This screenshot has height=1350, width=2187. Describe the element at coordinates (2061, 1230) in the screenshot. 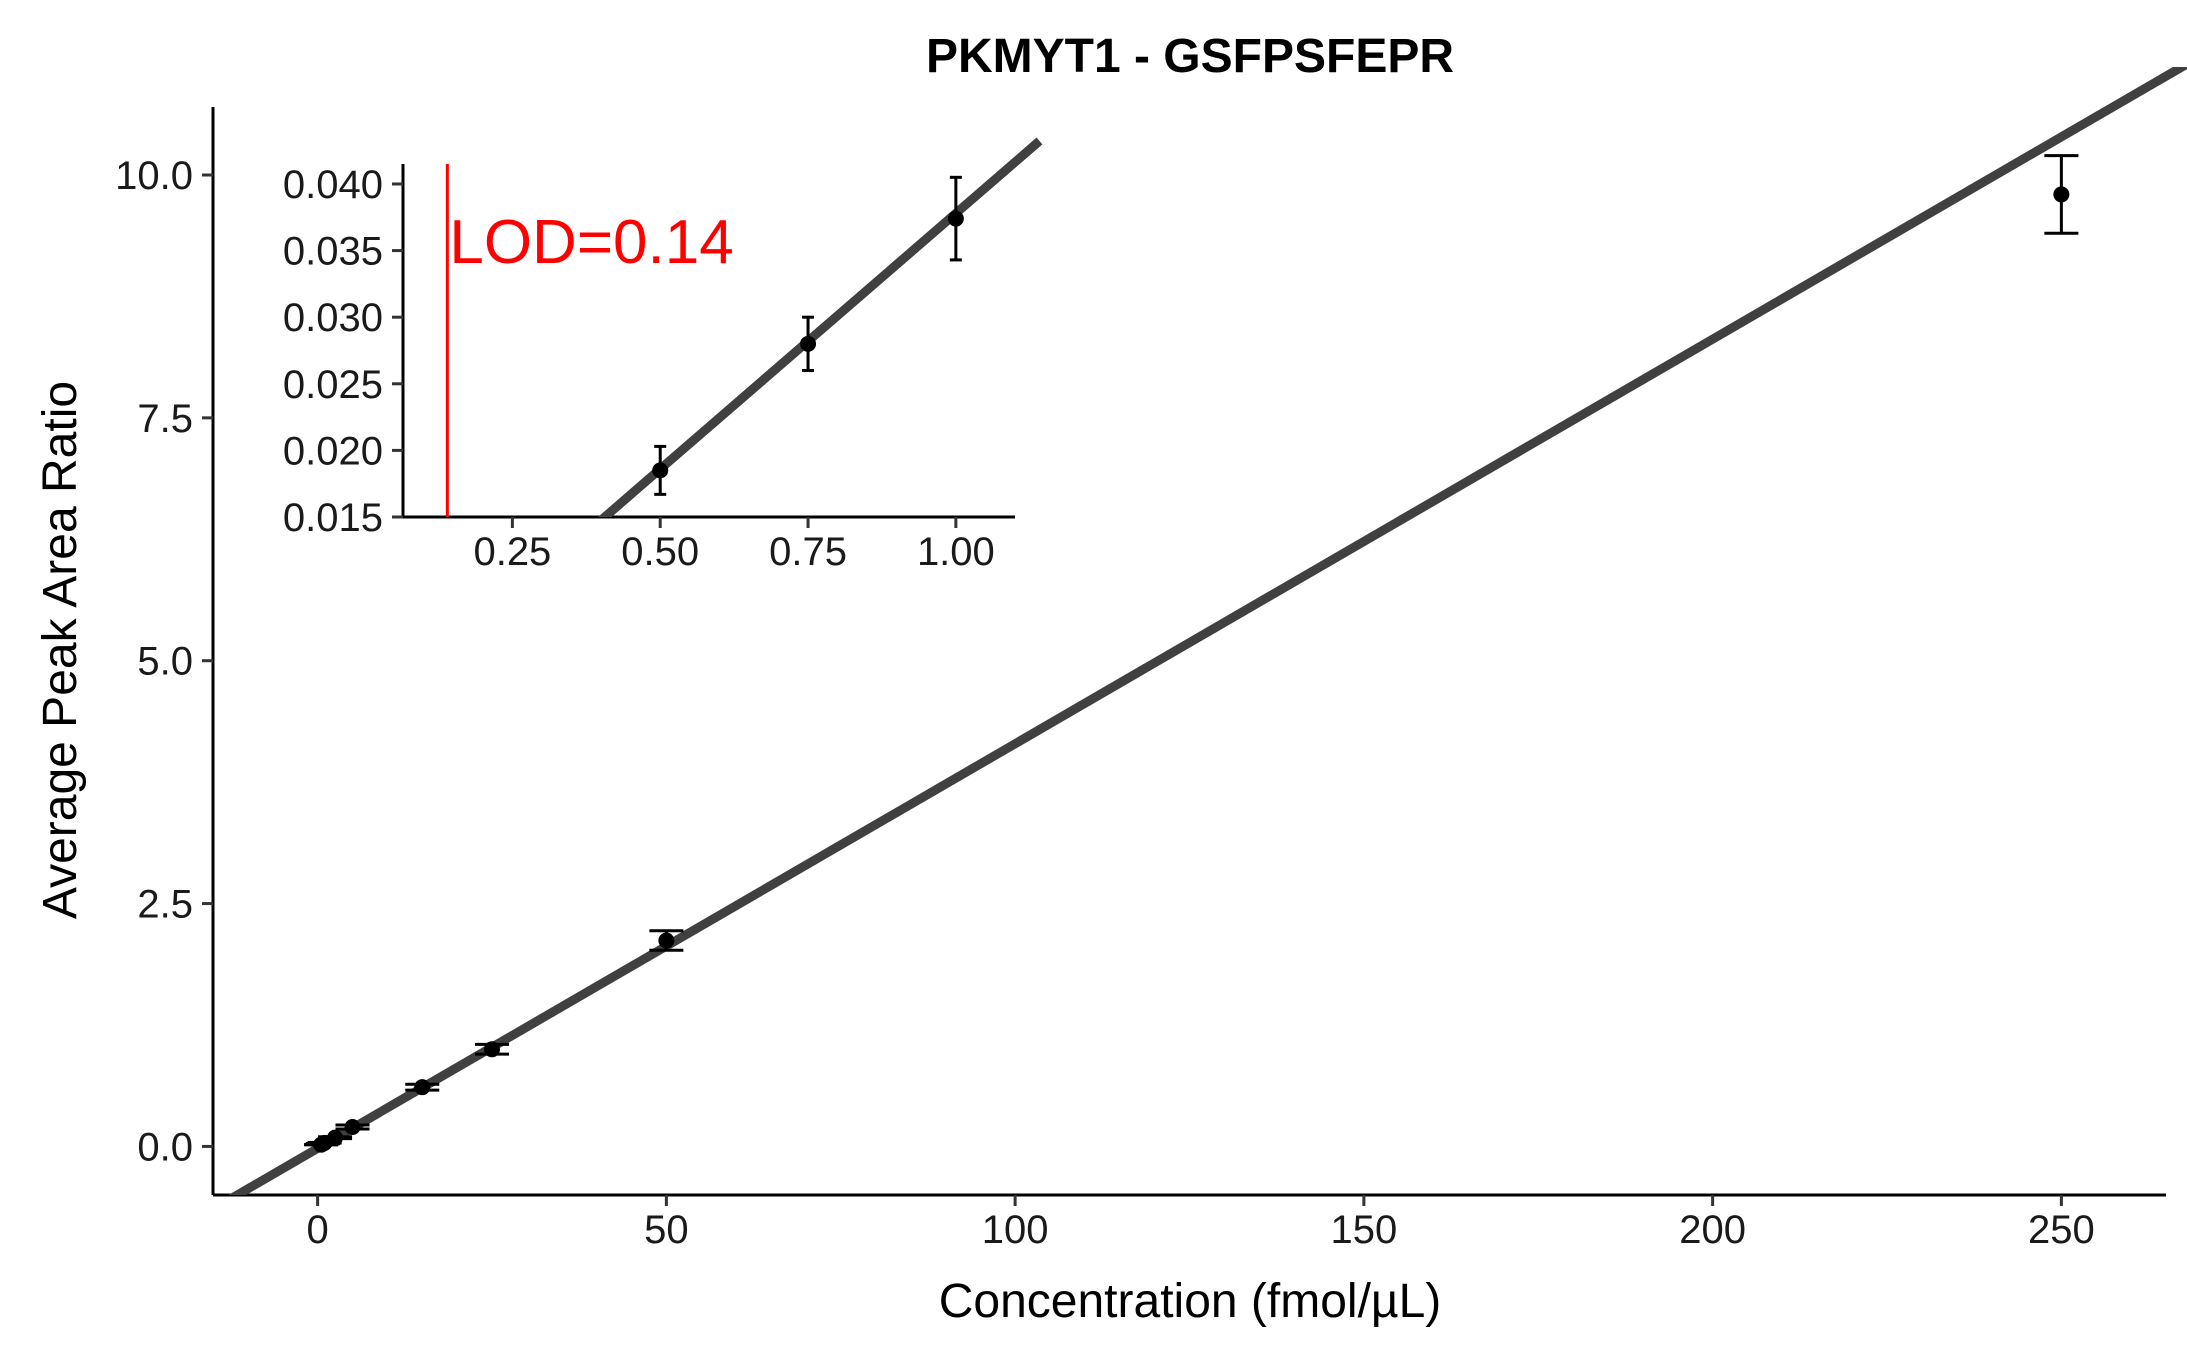

I see `main-x-tick-label: 250` at that location.